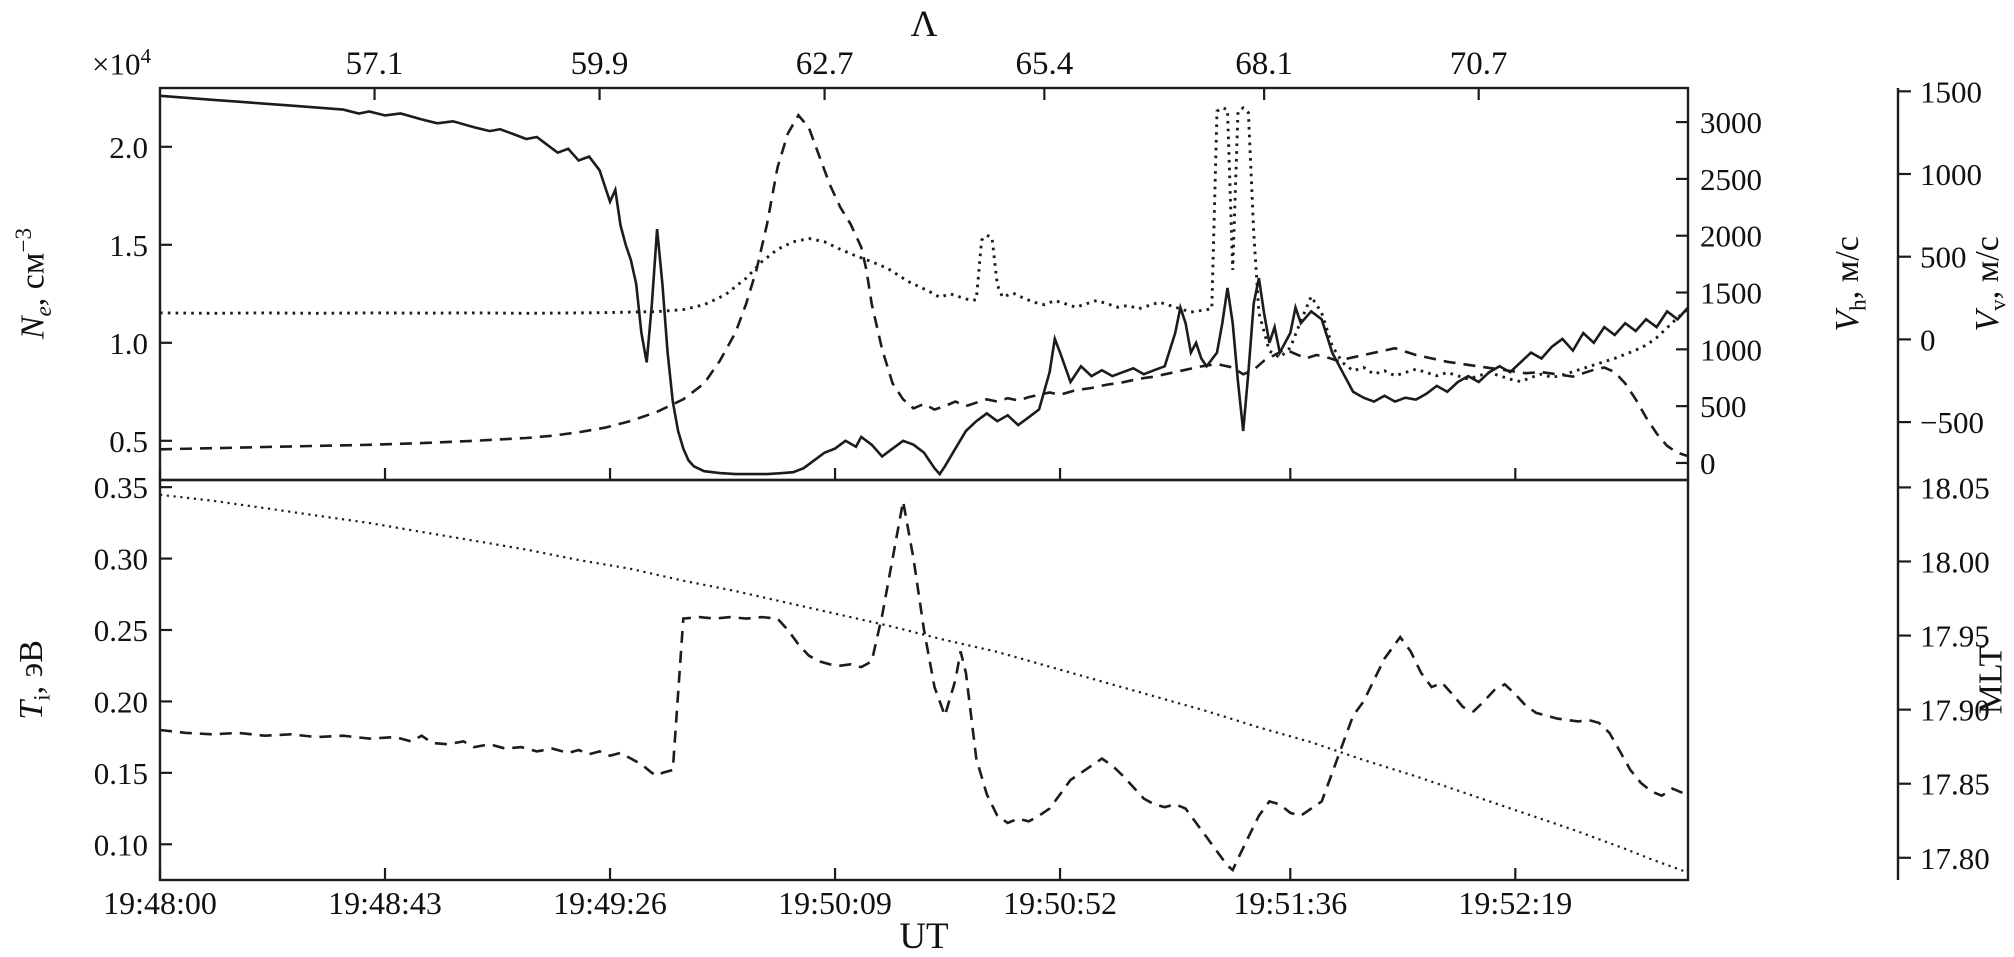 The image size is (2014, 957). What do you see at coordinates (835, 903) in the screenshot?
I see `x-tick-label: 19:50:09` at bounding box center [835, 903].